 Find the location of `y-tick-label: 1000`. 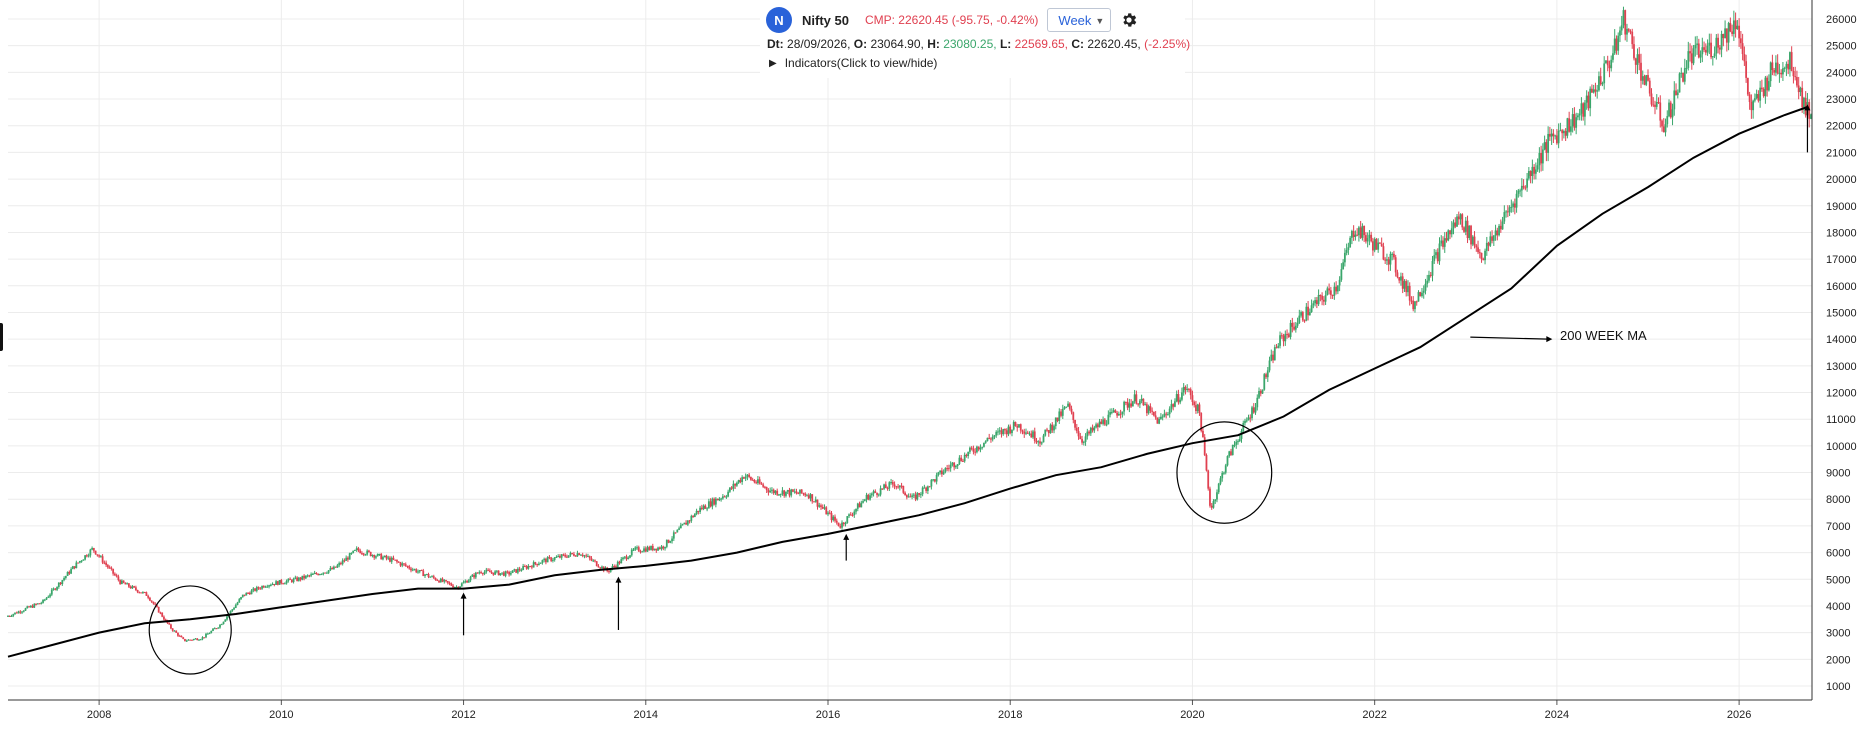

y-tick-label: 1000 is located at coordinates (1838, 687).